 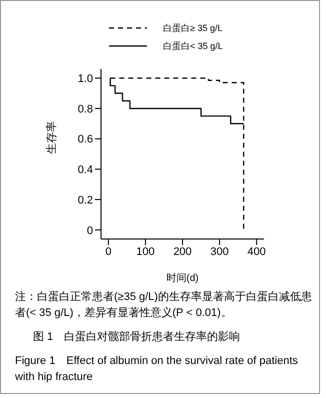 What do you see at coordinates (192, 28) in the screenshot?
I see `legend-label: 白蛋白≥ 35 g/L` at bounding box center [192, 28].